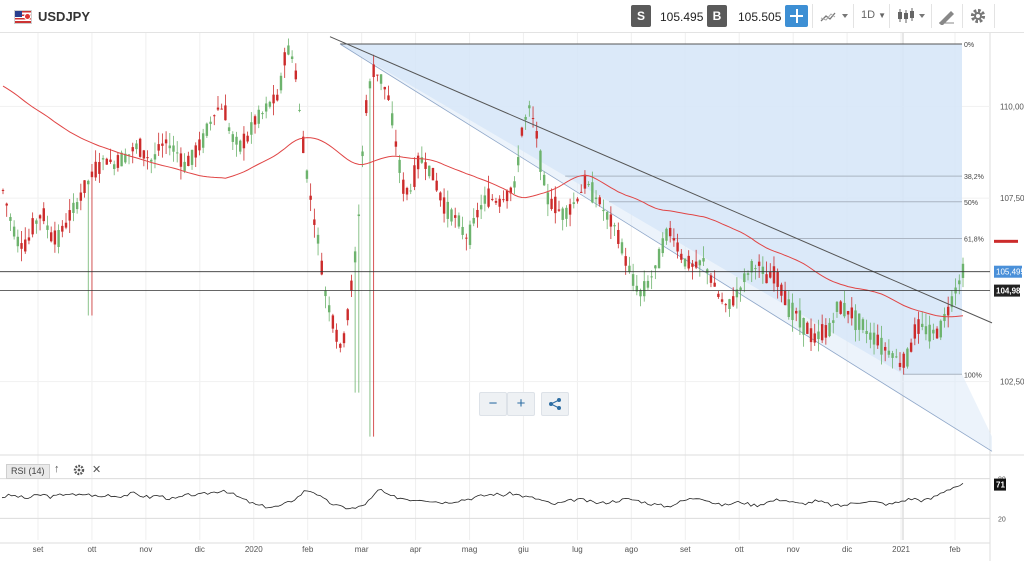  I want to click on divider, so click(994, 16).